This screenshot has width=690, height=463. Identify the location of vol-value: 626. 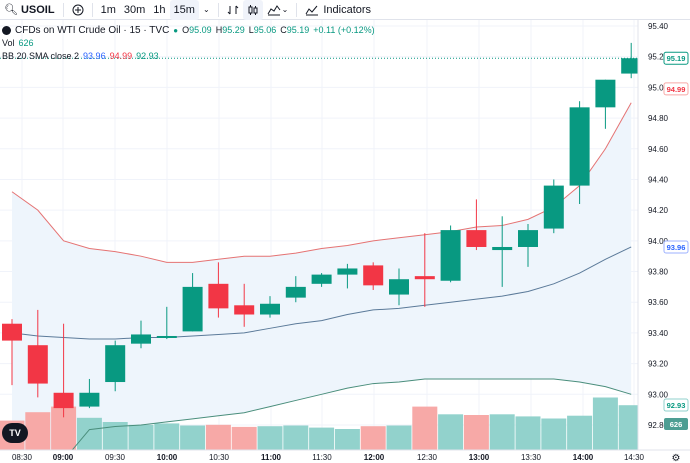
(26, 43).